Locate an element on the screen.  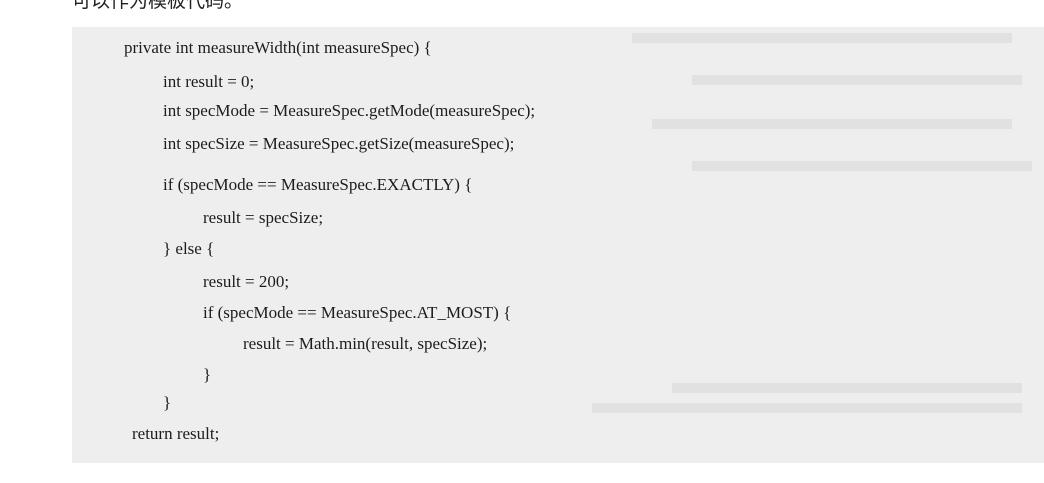
page-header-text: 可以作为模板代码。 is located at coordinates (158, 6).